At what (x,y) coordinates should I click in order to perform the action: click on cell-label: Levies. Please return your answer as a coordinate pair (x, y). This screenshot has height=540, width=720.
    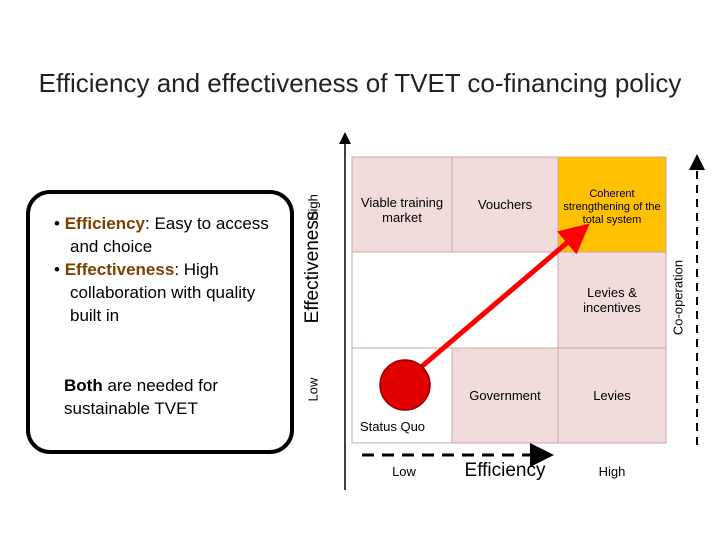
    Looking at the image, I should click on (612, 395).